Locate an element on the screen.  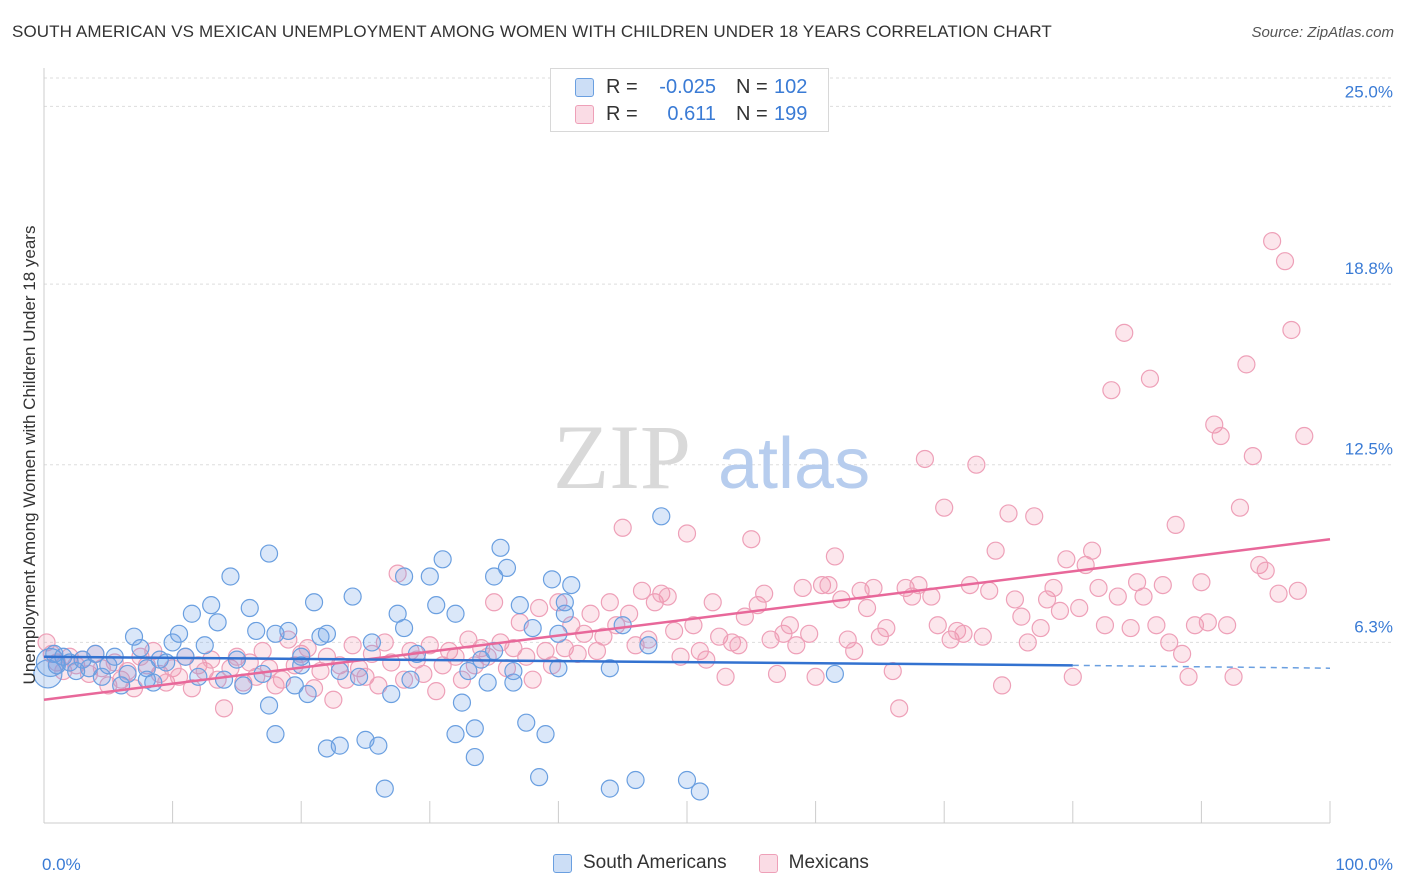
legend-r-value: 0.611 is located at coordinates (691, 113).